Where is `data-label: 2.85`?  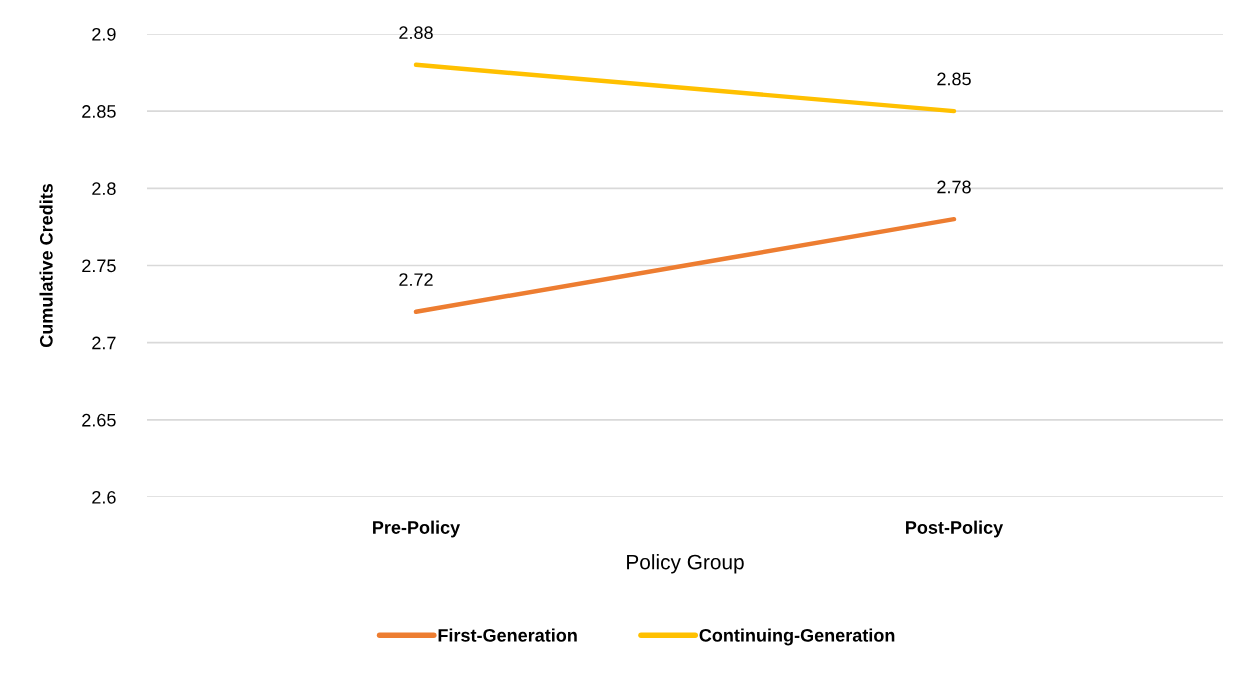
data-label: 2.85 is located at coordinates (954, 79).